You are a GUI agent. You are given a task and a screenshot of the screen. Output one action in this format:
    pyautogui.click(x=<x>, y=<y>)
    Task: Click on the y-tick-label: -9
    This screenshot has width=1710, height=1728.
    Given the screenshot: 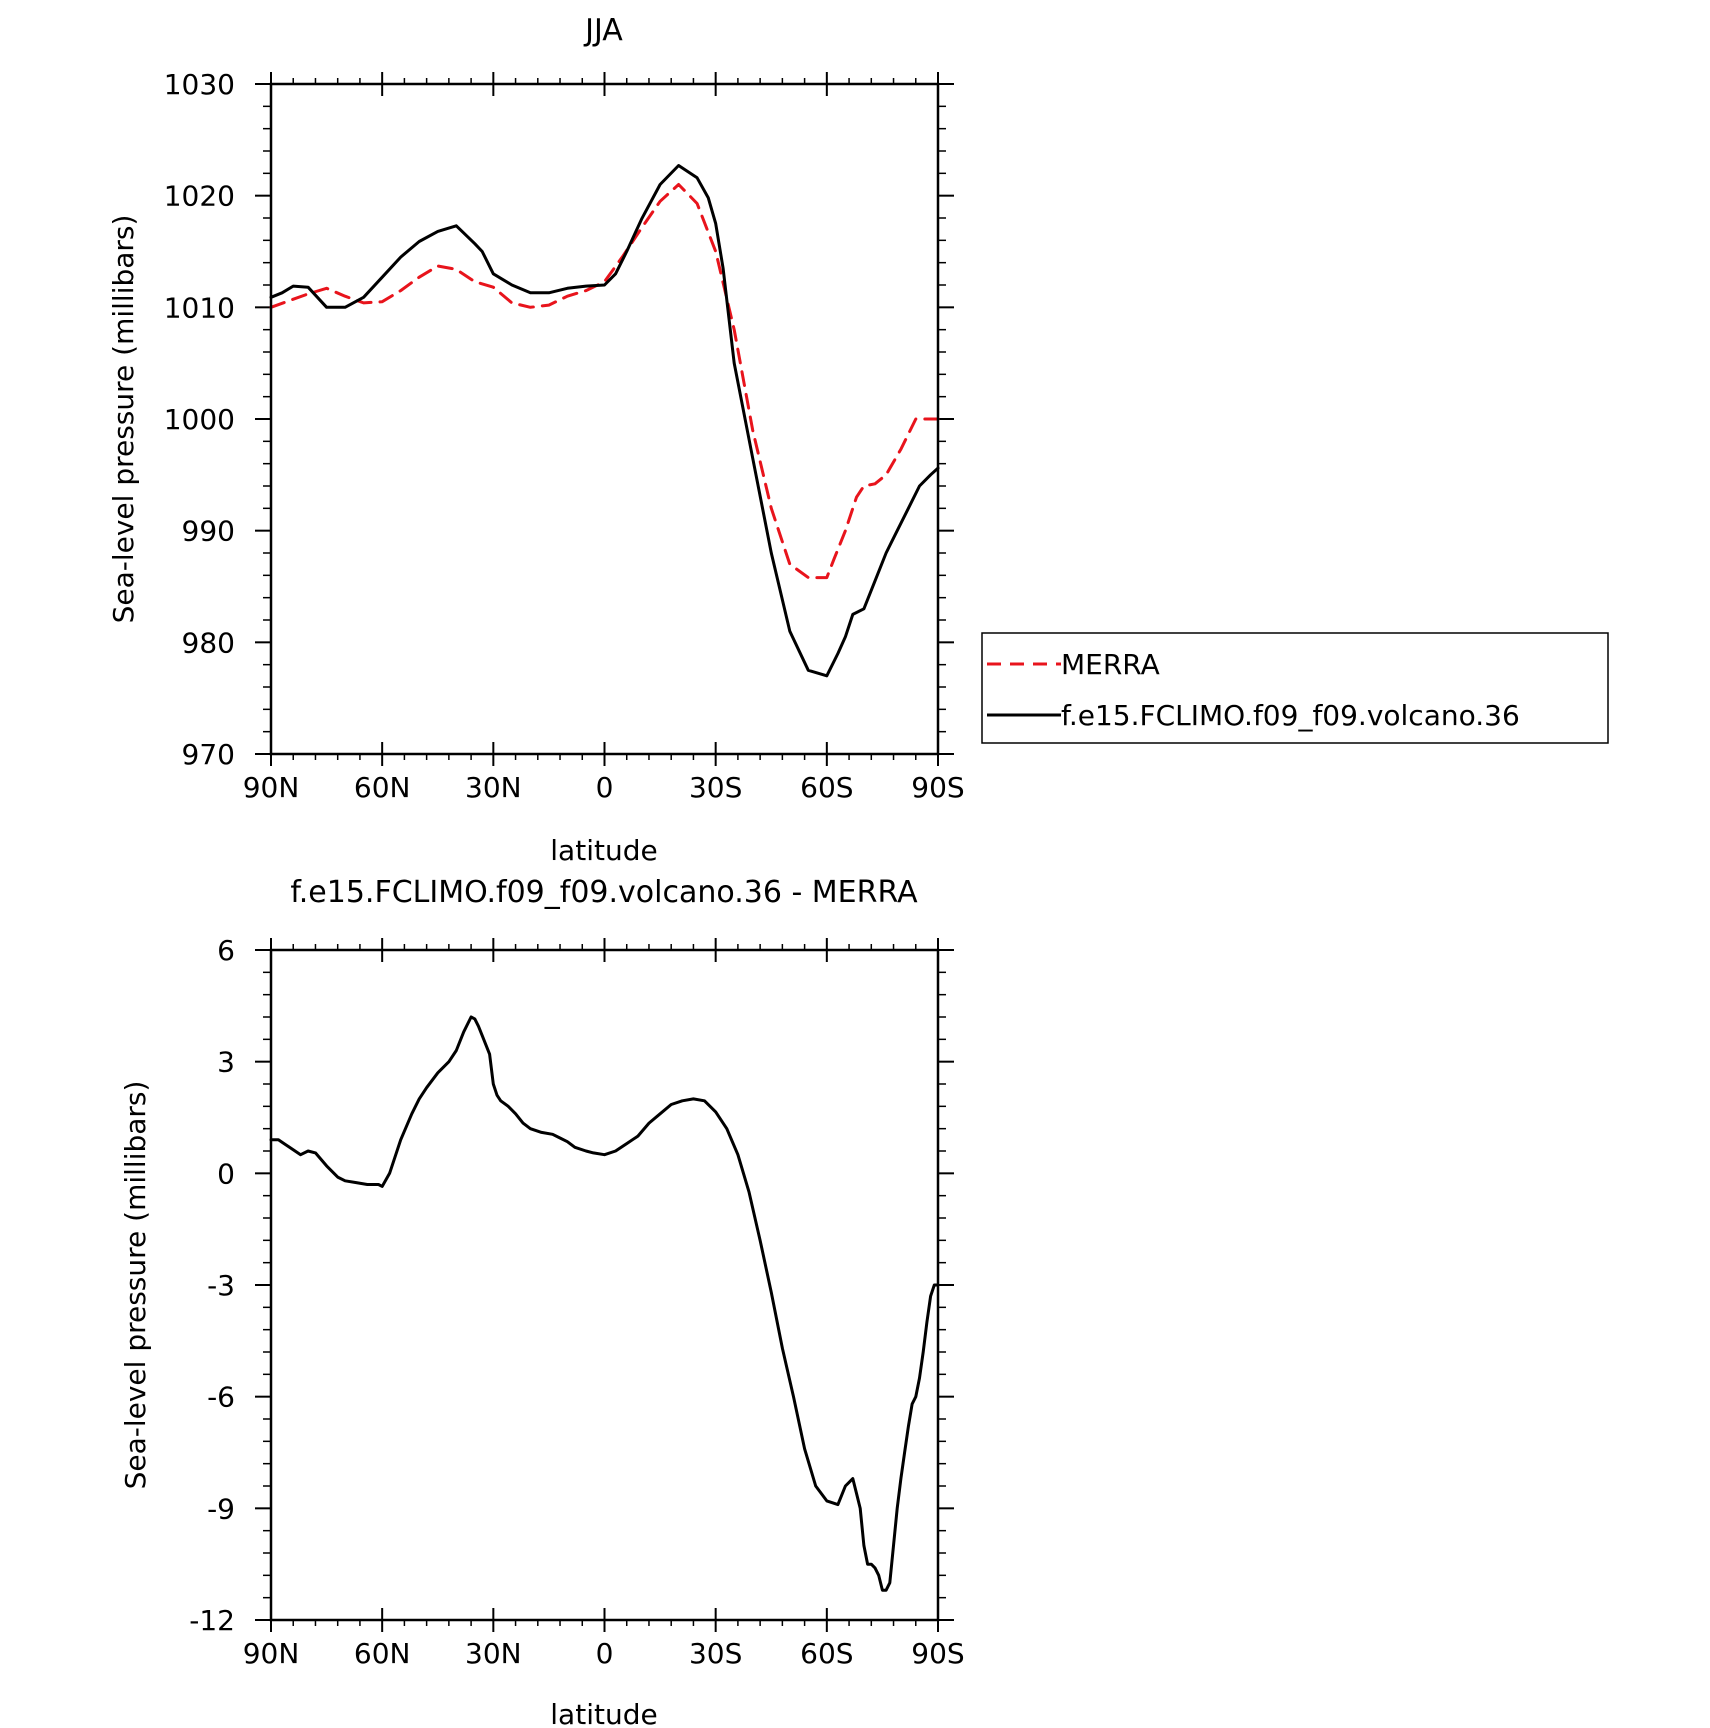 What is the action you would take?
    pyautogui.click(x=221, y=1508)
    